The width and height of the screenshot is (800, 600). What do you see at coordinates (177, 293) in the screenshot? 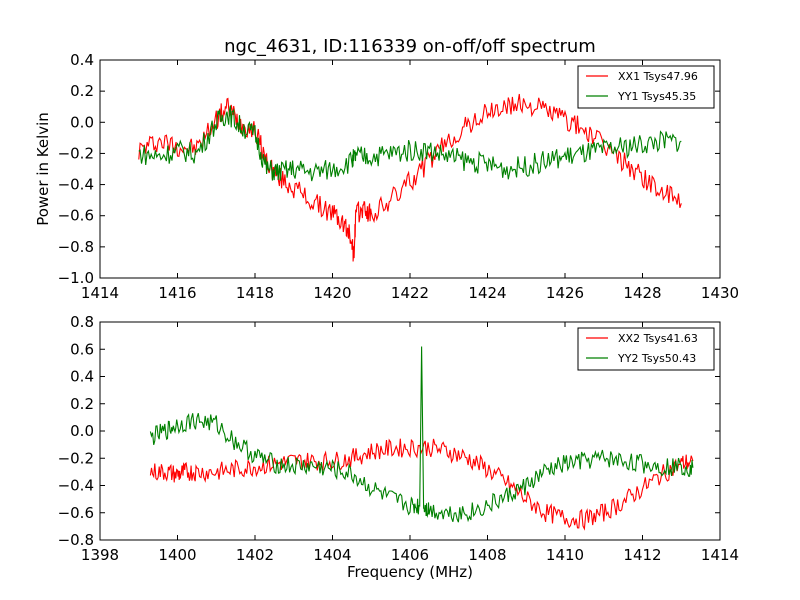
I see `top-xtick-label: 1416` at bounding box center [177, 293].